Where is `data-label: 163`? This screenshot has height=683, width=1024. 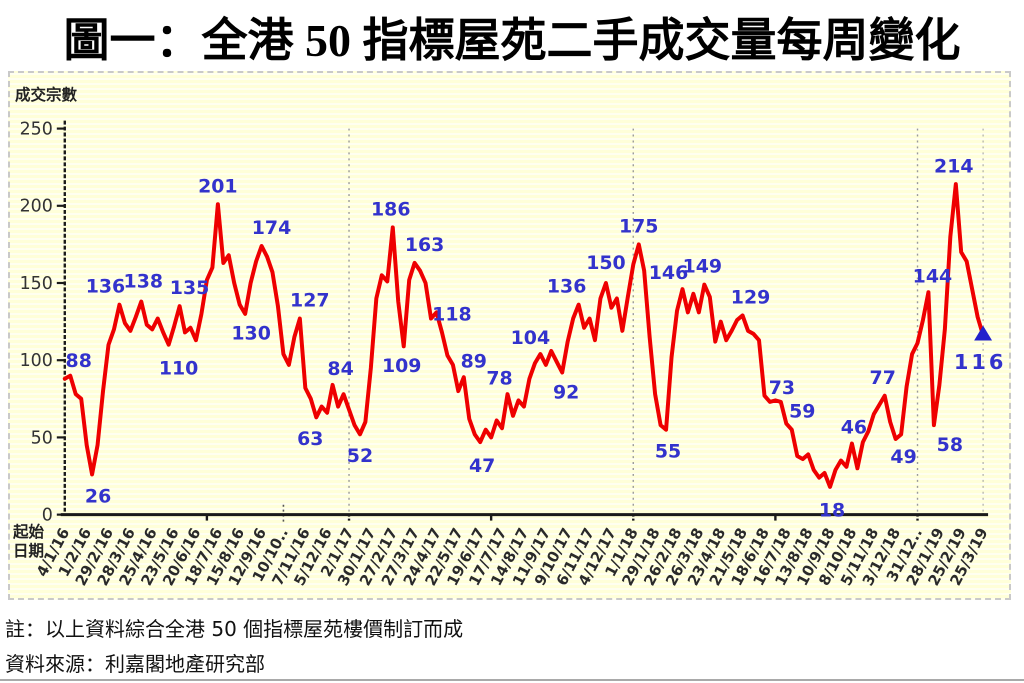 data-label: 163 is located at coordinates (424, 245).